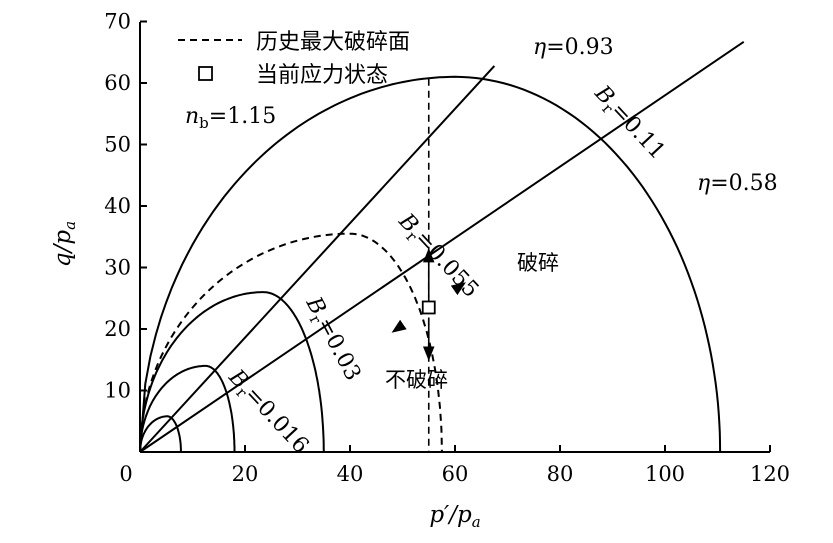 This screenshot has height=543, width=833. Describe the element at coordinates (230, 118) in the screenshot. I see `nb-label: nb=1.15` at that location.